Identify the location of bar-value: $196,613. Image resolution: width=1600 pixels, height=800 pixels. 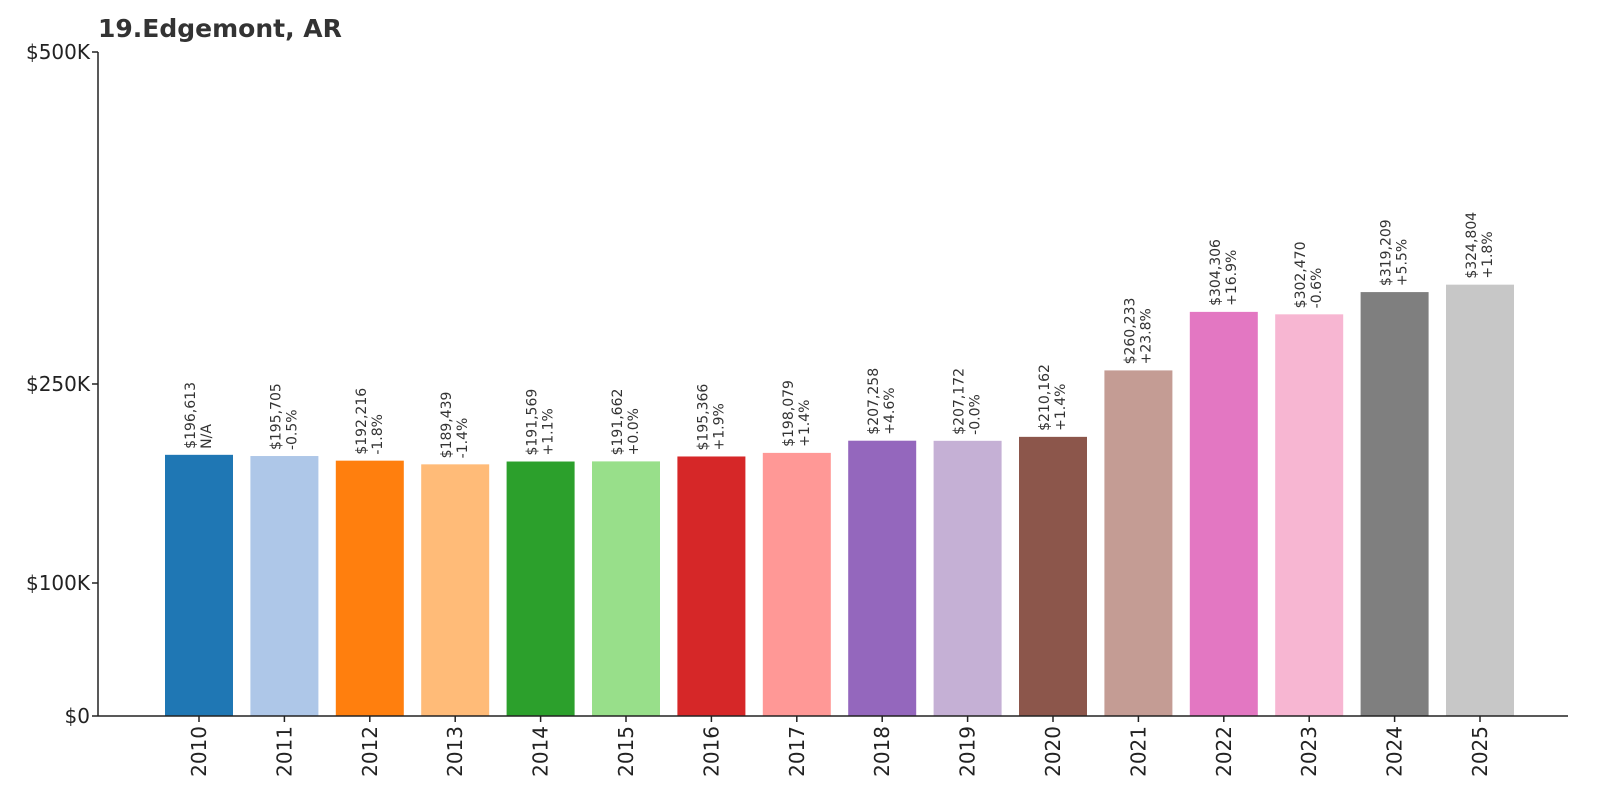
(191, 415).